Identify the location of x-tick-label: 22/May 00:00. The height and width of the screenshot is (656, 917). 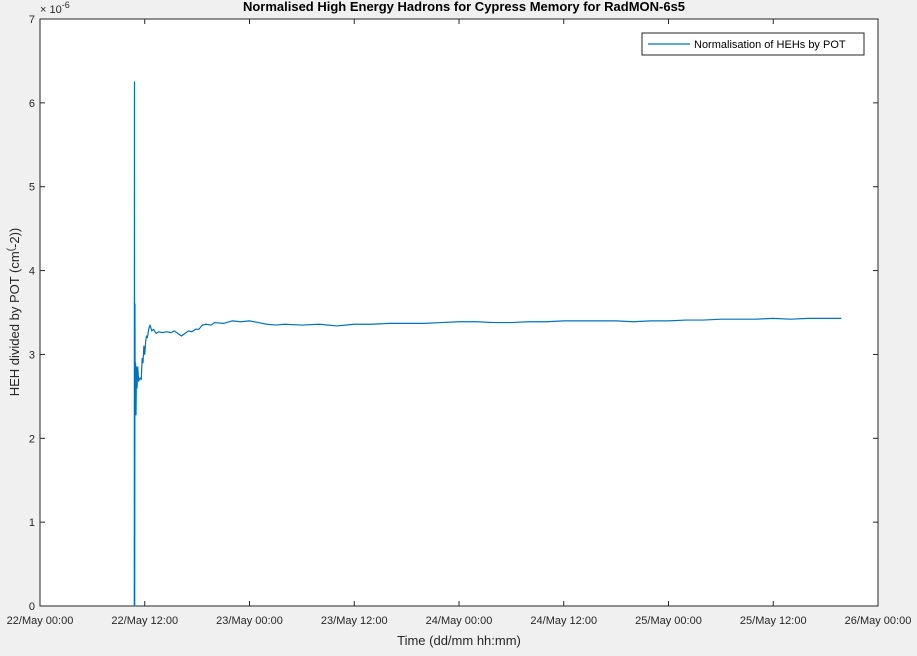
(40, 621).